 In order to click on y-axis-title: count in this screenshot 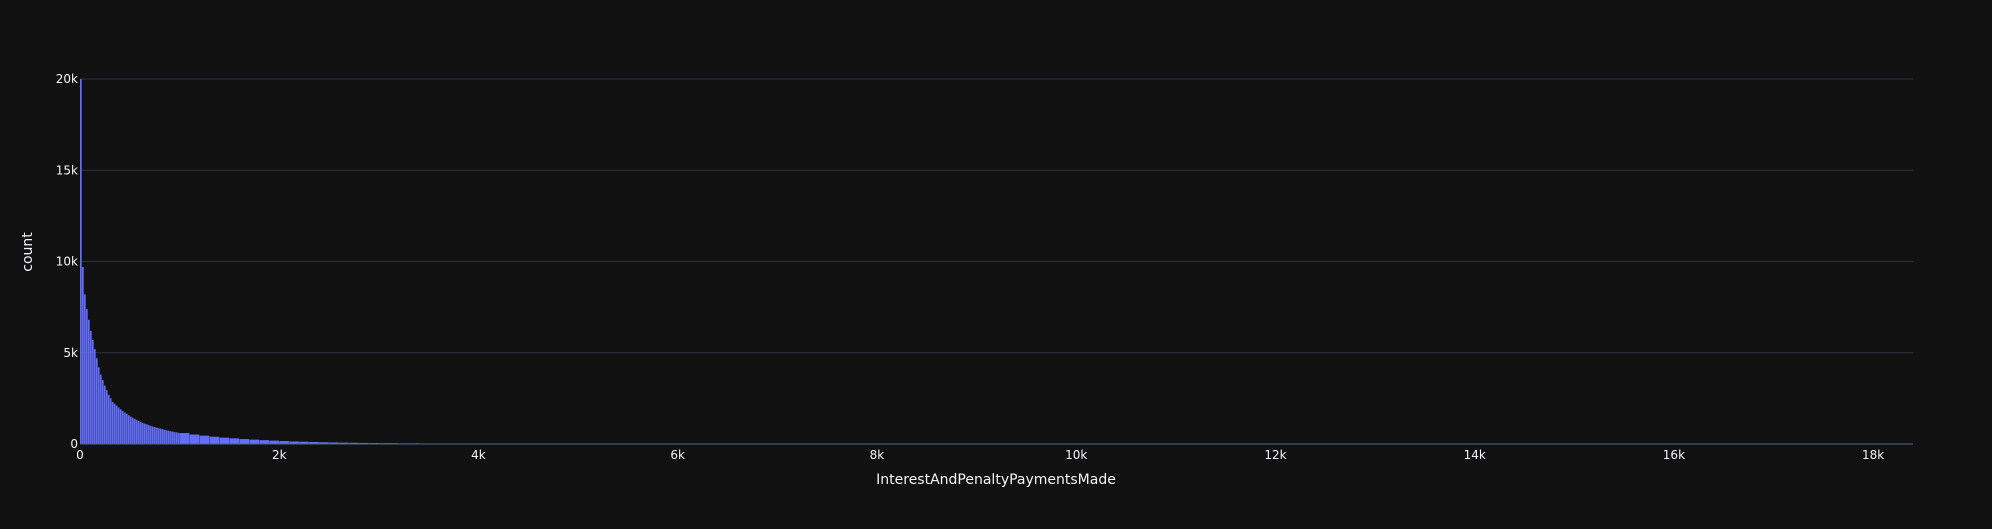, I will do `click(28, 252)`.